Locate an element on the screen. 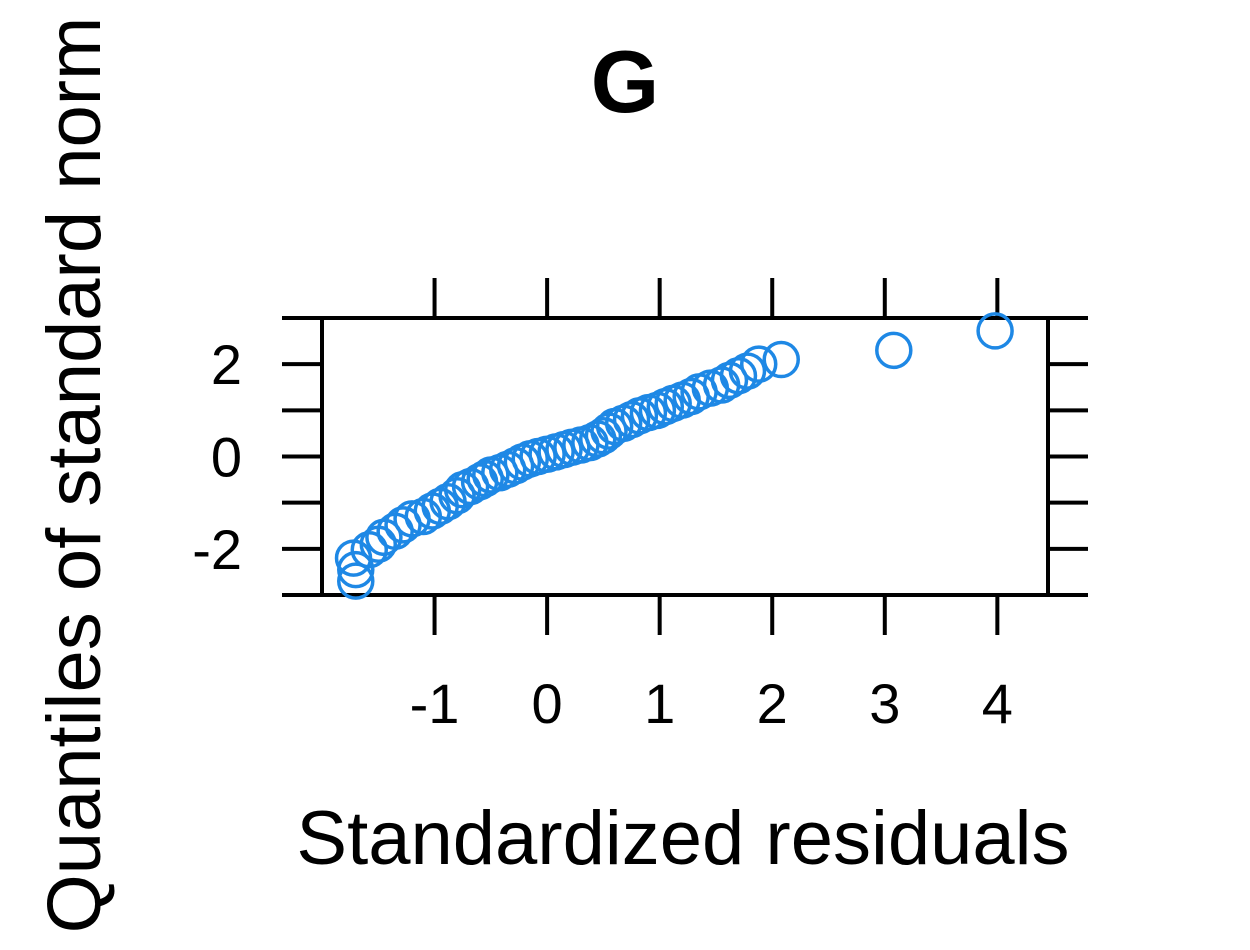 Image resolution: width=1250 pixels, height=950 pixels. y-tick-label: 0 is located at coordinates (226, 457).